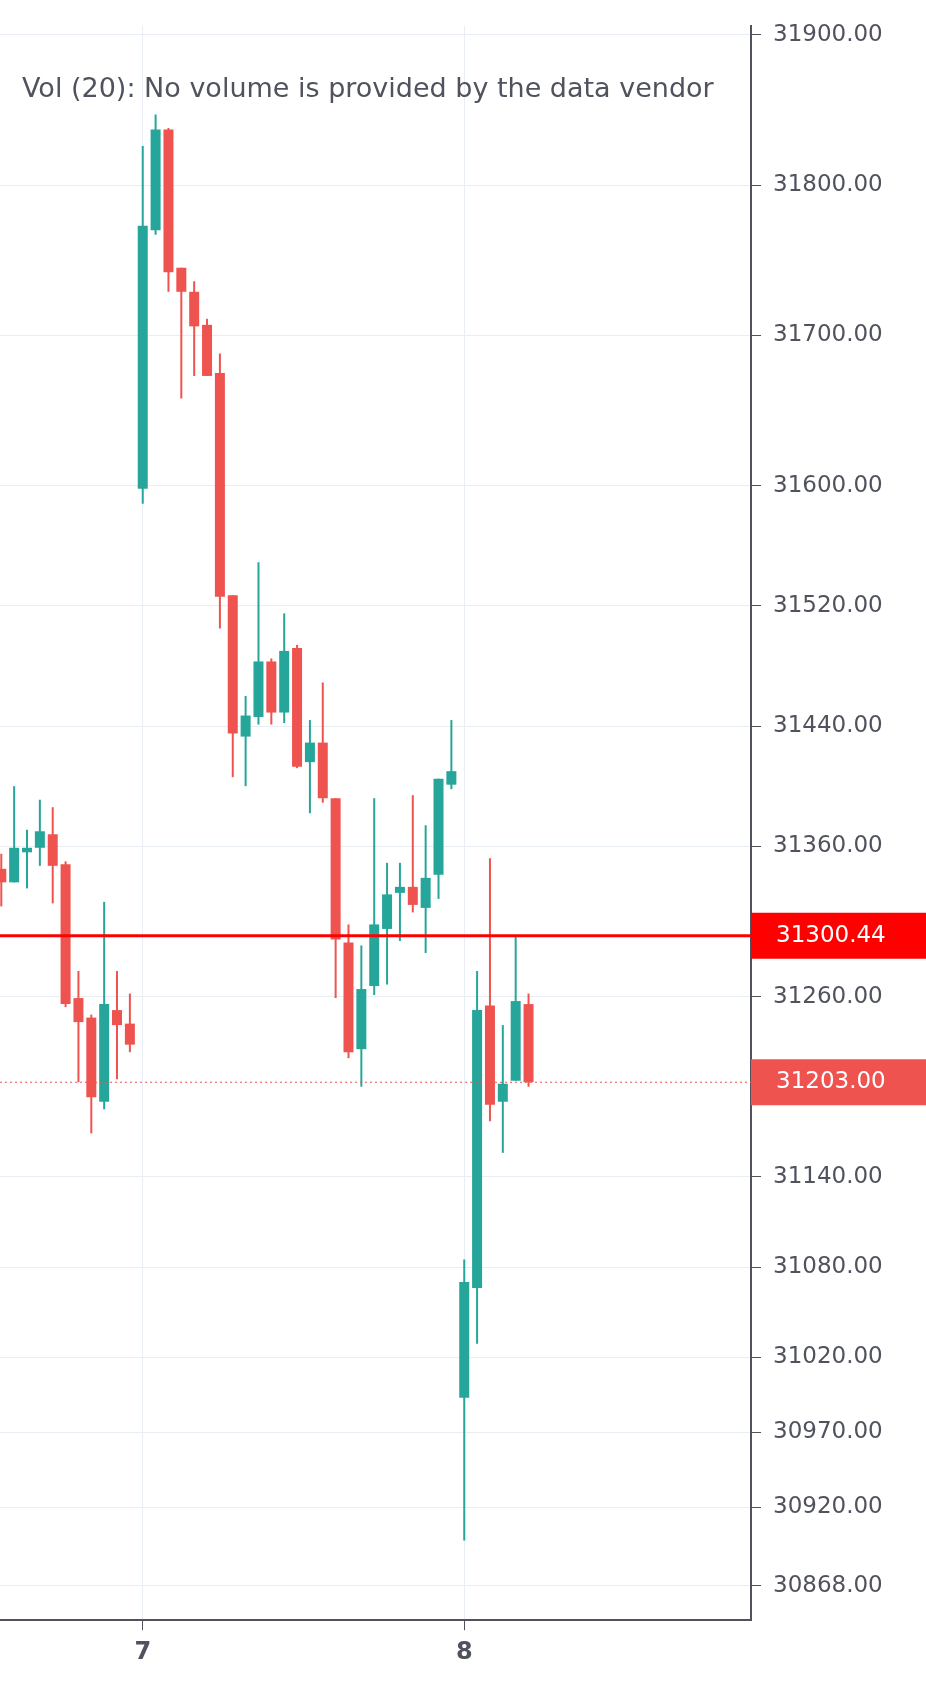  Describe the element at coordinates (828, 724) in the screenshot. I see `y-tick-label: 31440.00` at that location.